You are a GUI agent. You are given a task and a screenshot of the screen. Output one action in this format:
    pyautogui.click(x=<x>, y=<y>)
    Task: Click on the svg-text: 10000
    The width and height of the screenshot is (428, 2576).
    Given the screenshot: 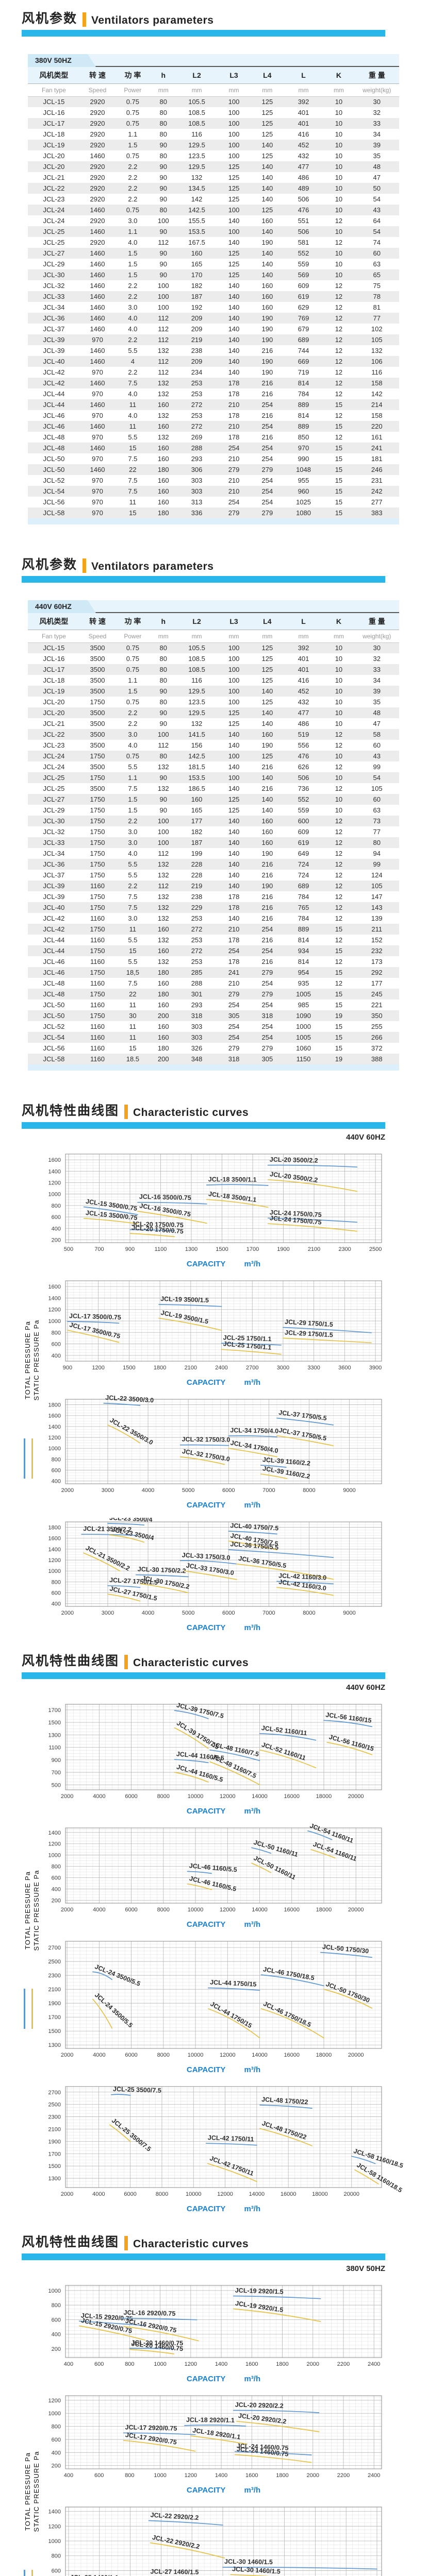 What is the action you would take?
    pyautogui.click(x=196, y=1910)
    